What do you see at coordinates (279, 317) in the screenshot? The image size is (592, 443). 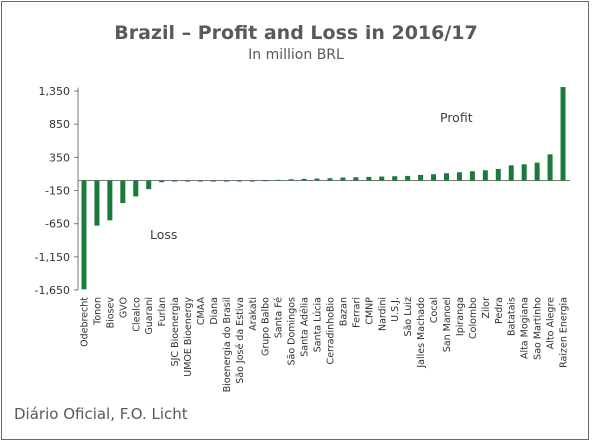 I see `x-tick-label: Santa Fé` at bounding box center [279, 317].